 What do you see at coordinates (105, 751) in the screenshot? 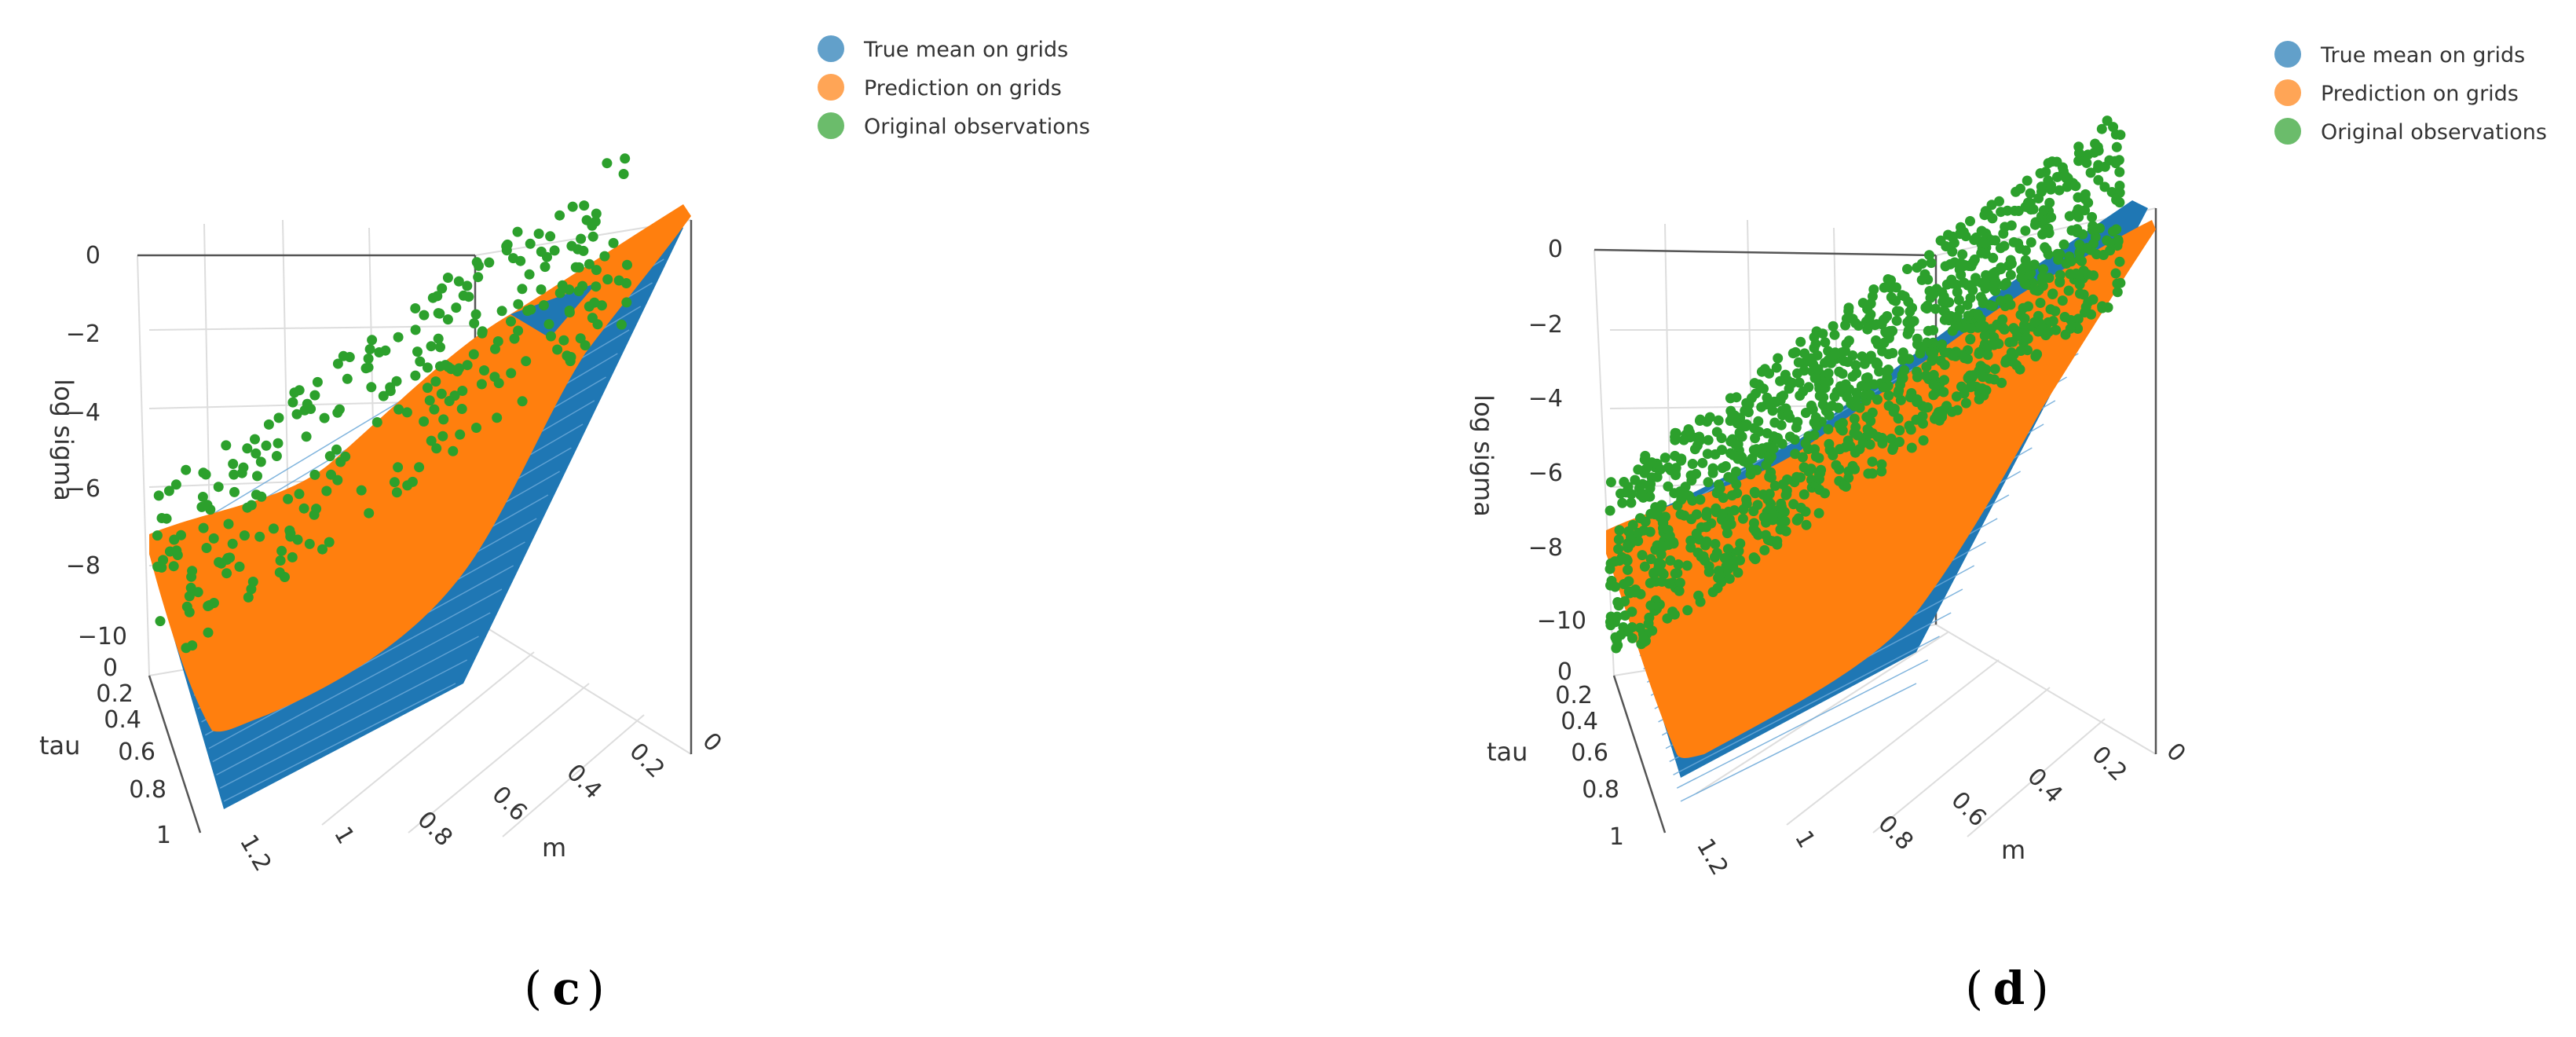
I see `tau-axis-ticks: 0 0.2 0.4 0.6 0.8 1 tau` at bounding box center [105, 751].